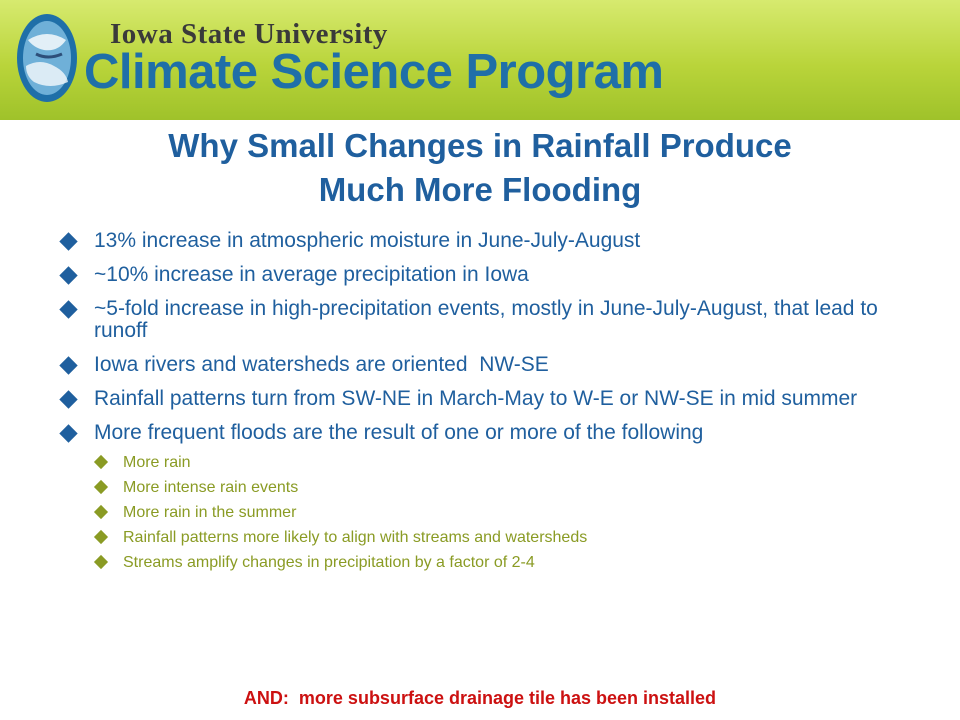  I want to click on sub-bullet-text: More rain in the summer, so click(210, 512).